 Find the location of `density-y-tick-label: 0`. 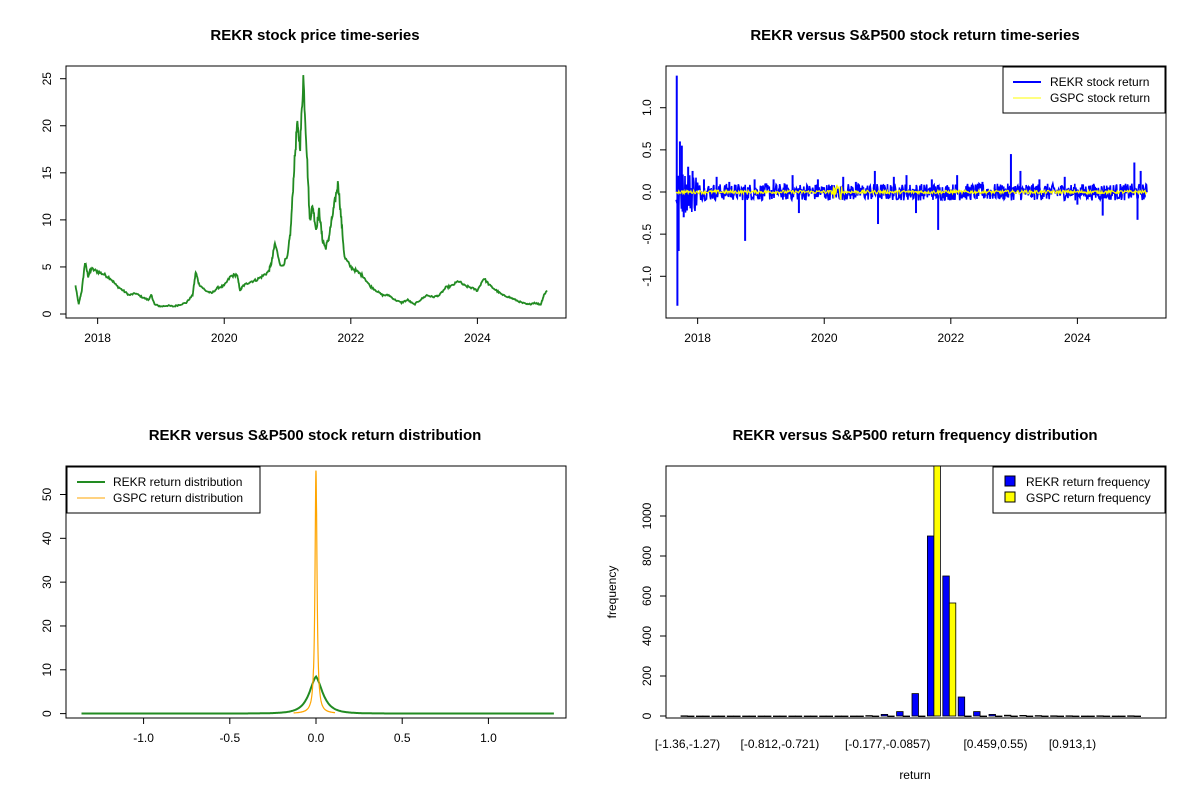

density-y-tick-label: 0 is located at coordinates (47, 713).